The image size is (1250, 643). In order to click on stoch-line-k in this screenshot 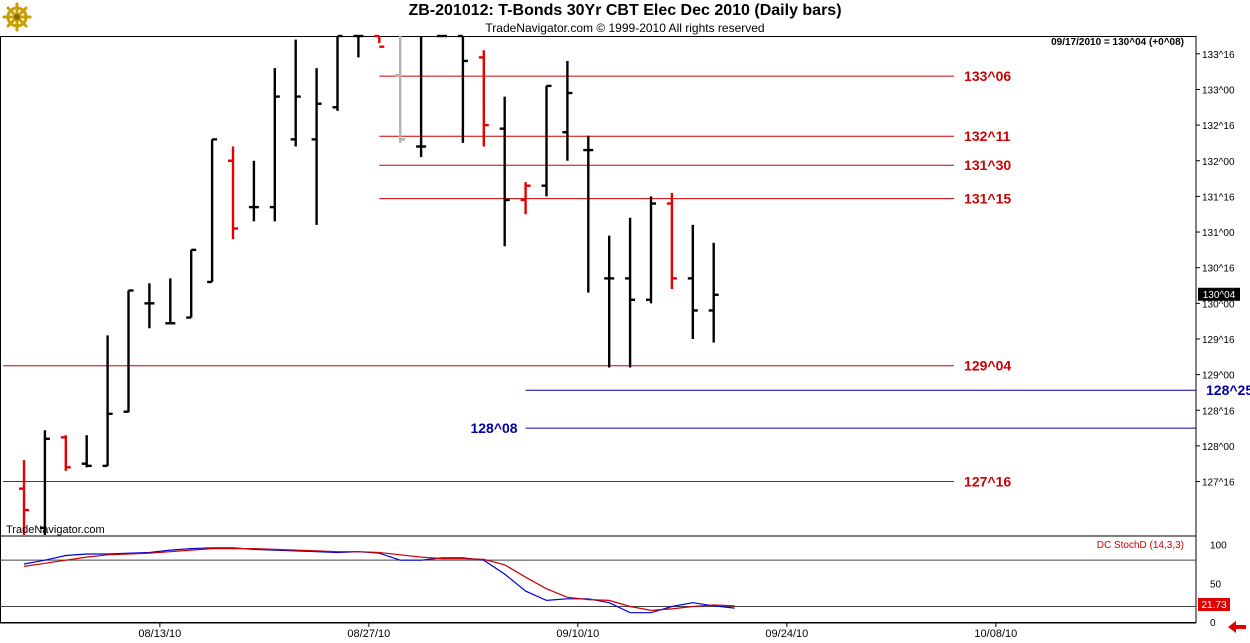, I will do `click(379, 580)`.